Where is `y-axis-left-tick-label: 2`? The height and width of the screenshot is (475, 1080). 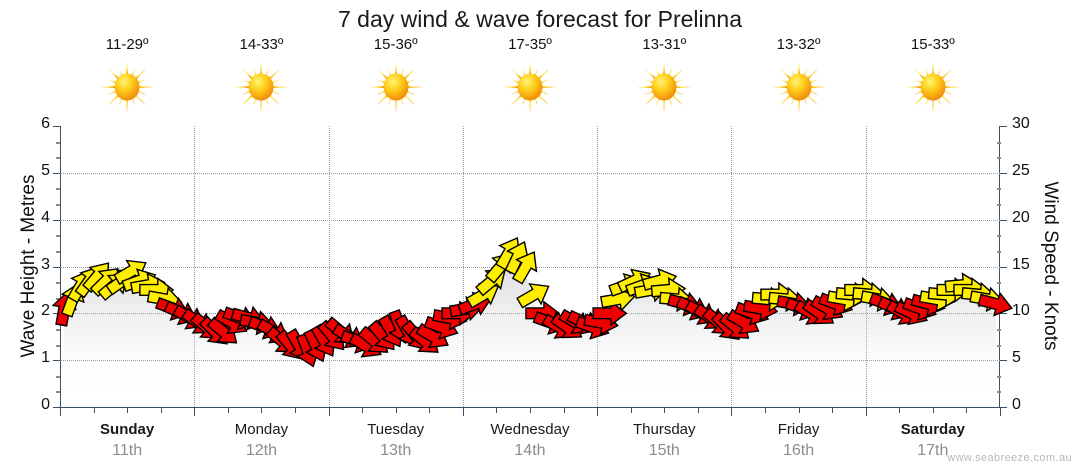 y-axis-left-tick-label: 2 is located at coordinates (45, 311).